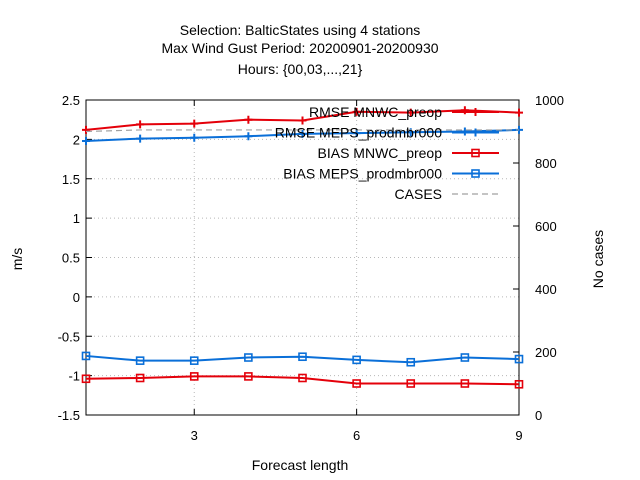 The width and height of the screenshot is (640, 480). I want to click on chart-title-line-2: Max Wind Gust Period: 20200901-20200930, so click(299, 48).